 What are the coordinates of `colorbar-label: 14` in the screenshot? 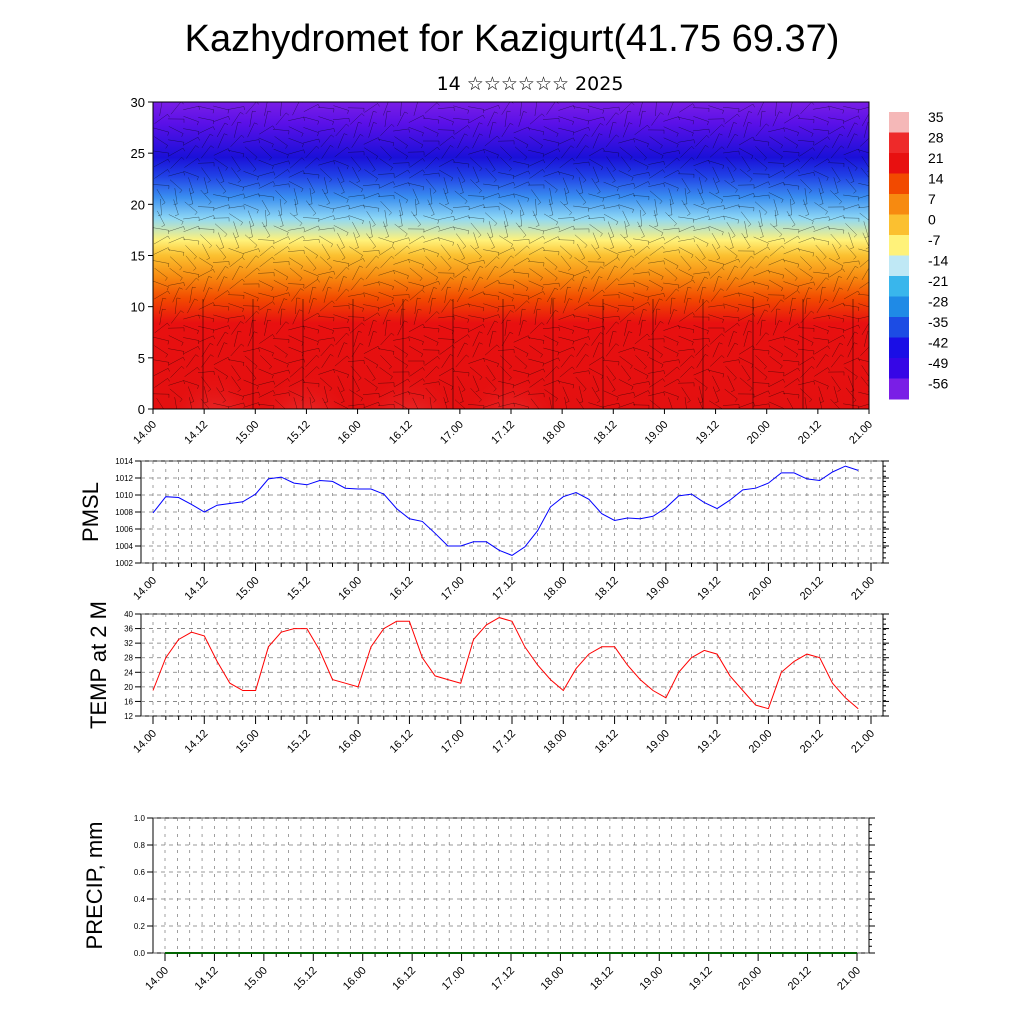 It's located at (936, 179).